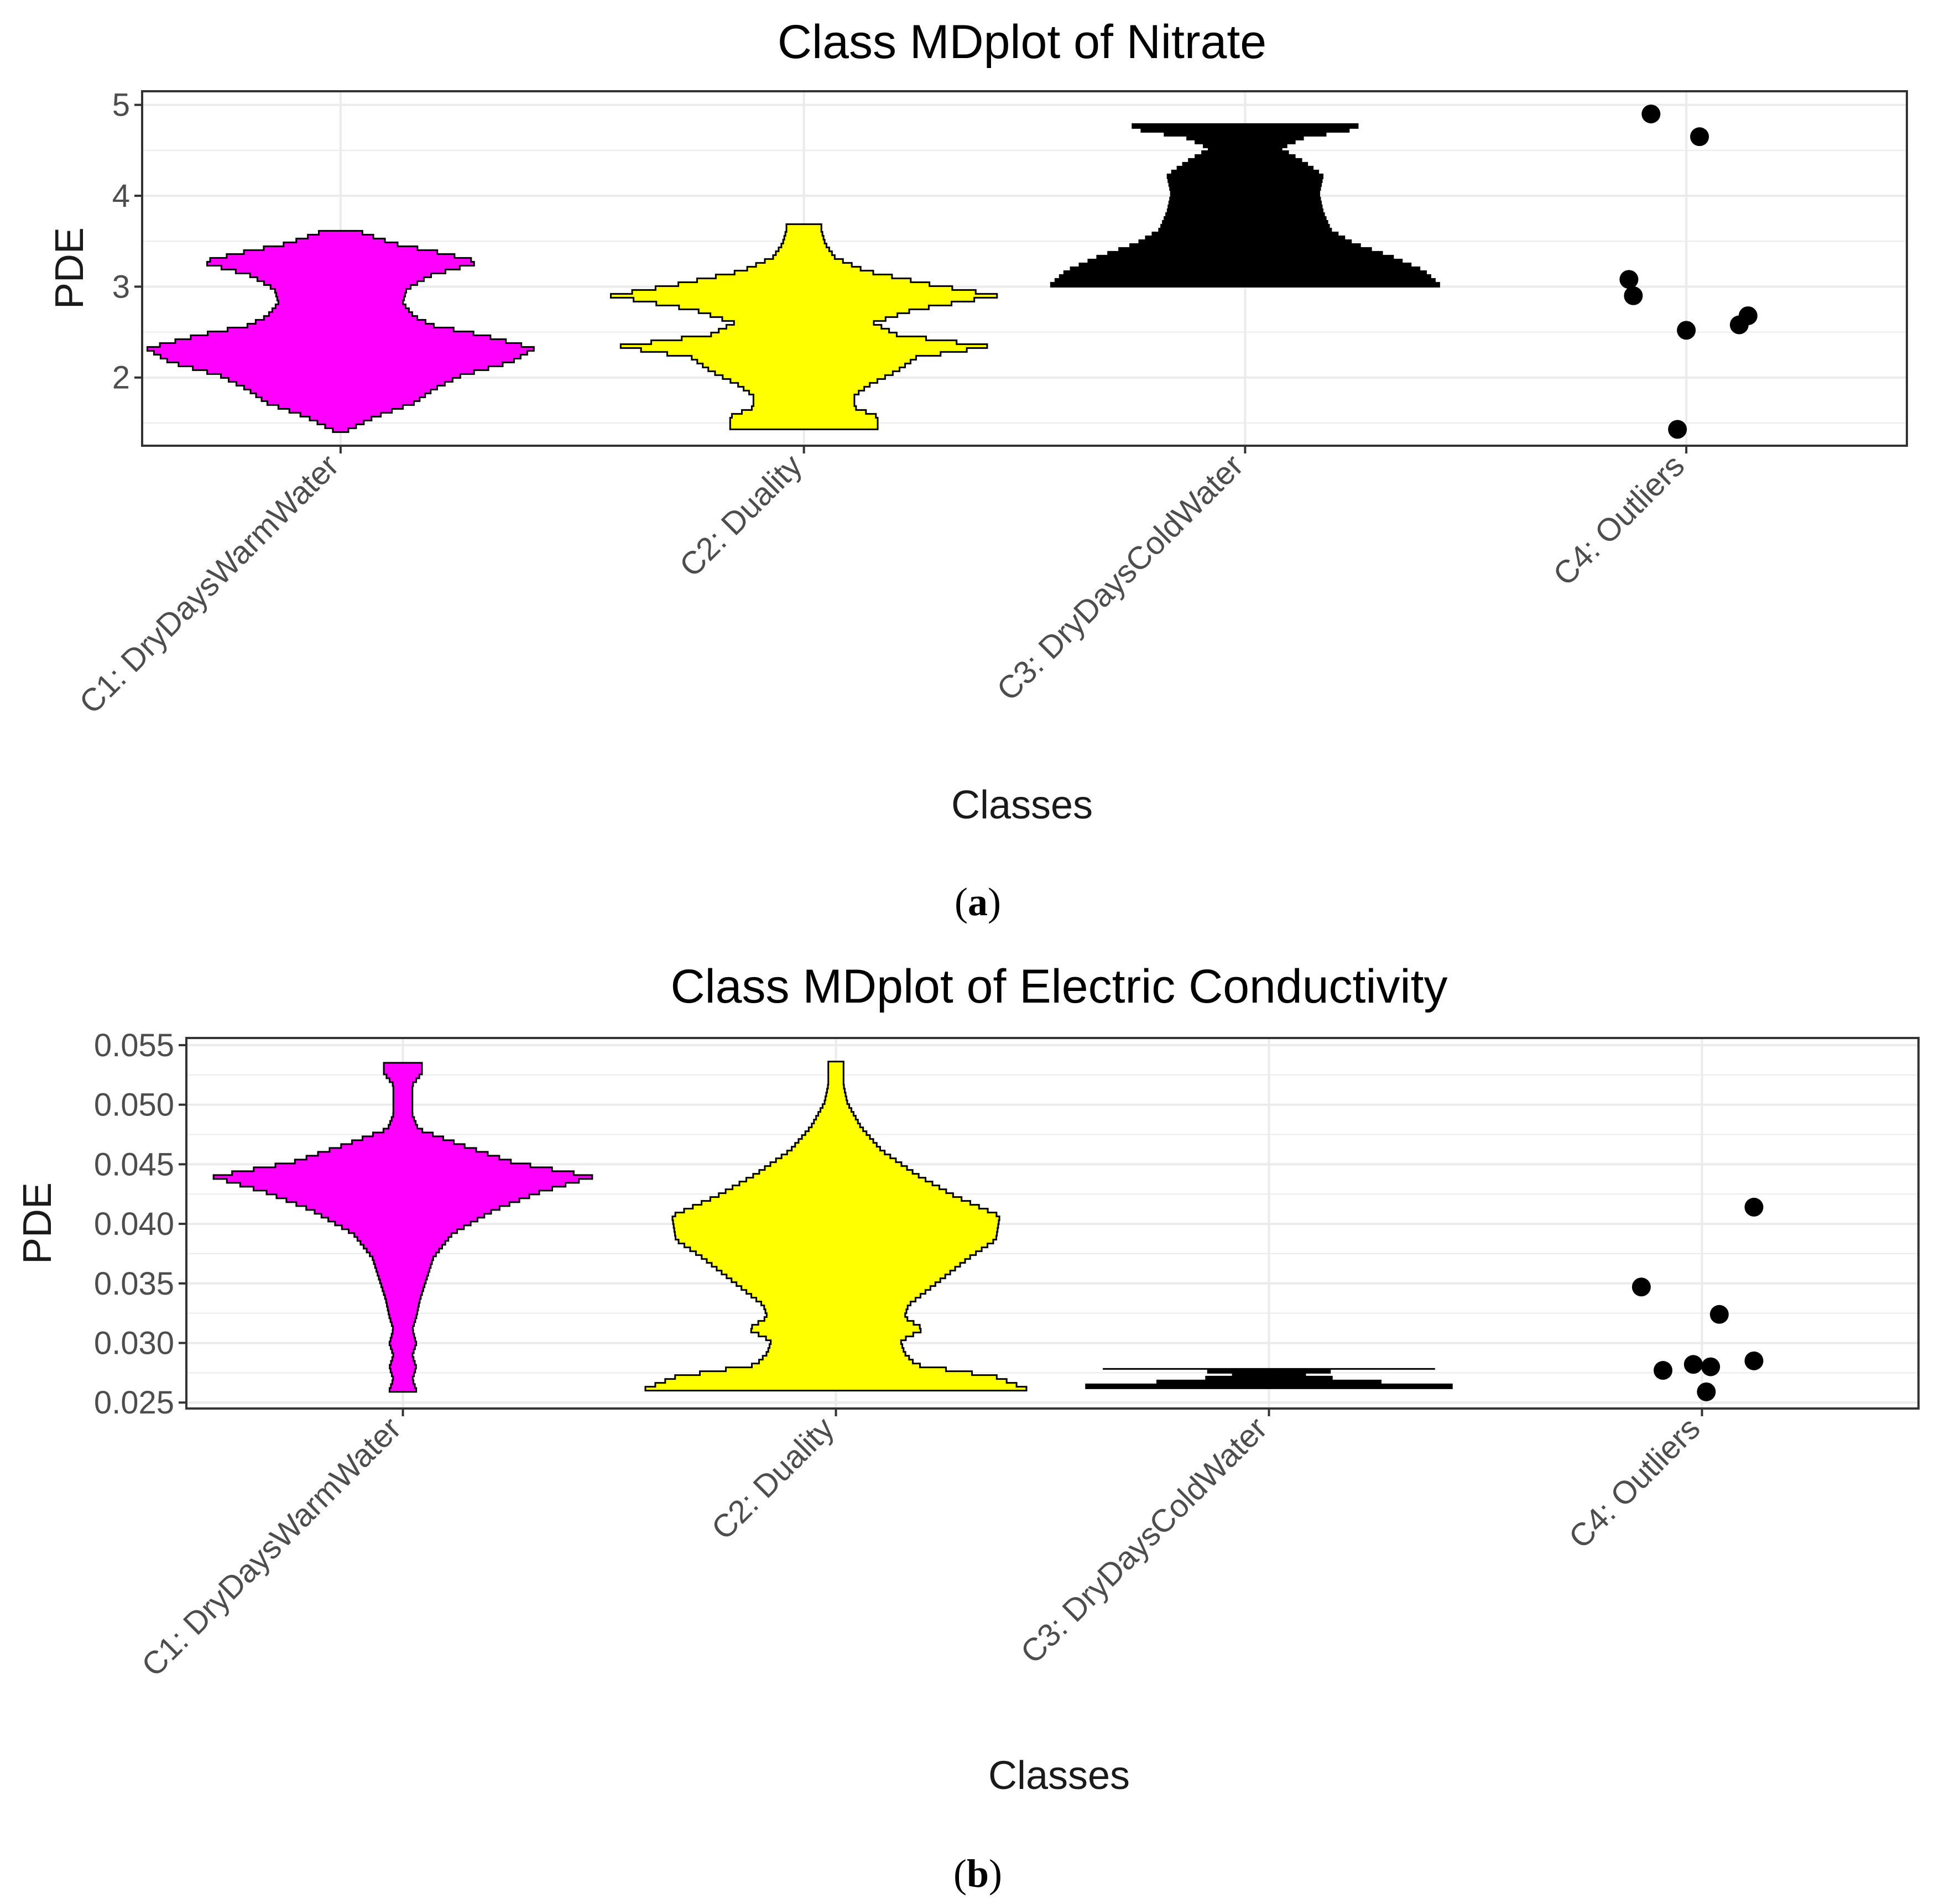 Image resolution: width=1955 pixels, height=1904 pixels. What do you see at coordinates (134, 1284) in the screenshot?
I see `y-tick-label: 0.035` at bounding box center [134, 1284].